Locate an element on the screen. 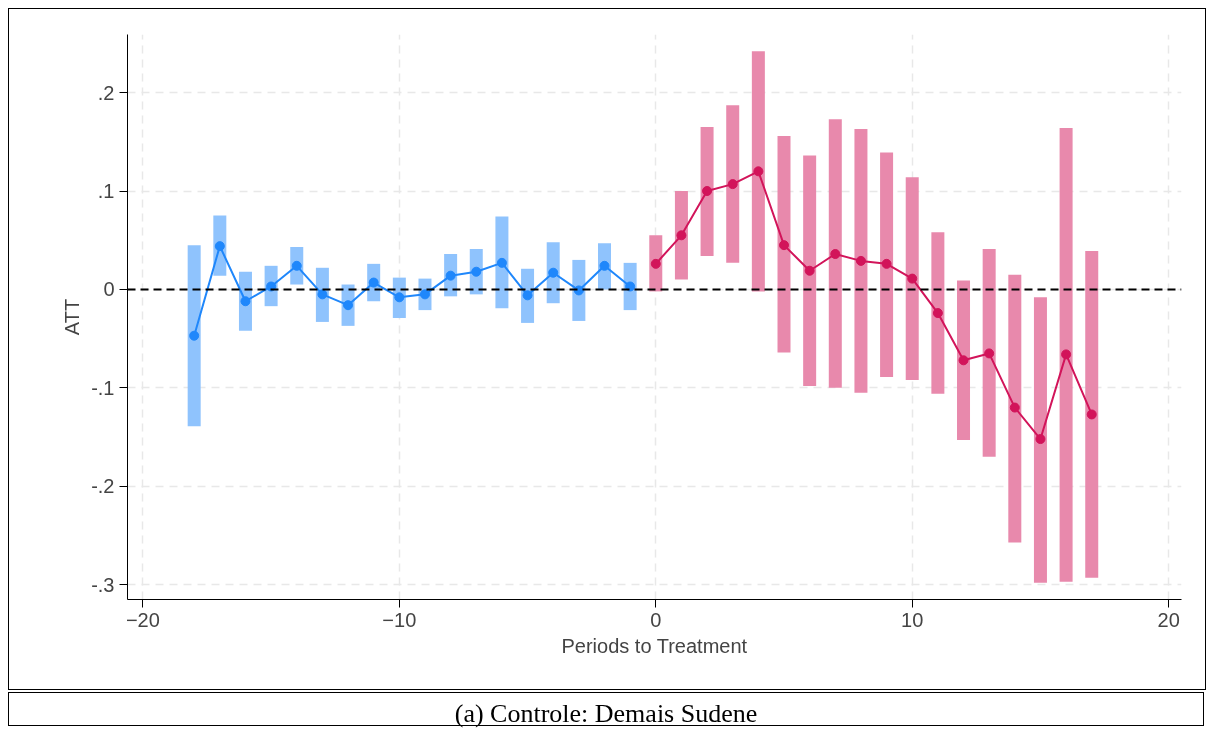  x-tick-label: −20 is located at coordinates (142, 619).